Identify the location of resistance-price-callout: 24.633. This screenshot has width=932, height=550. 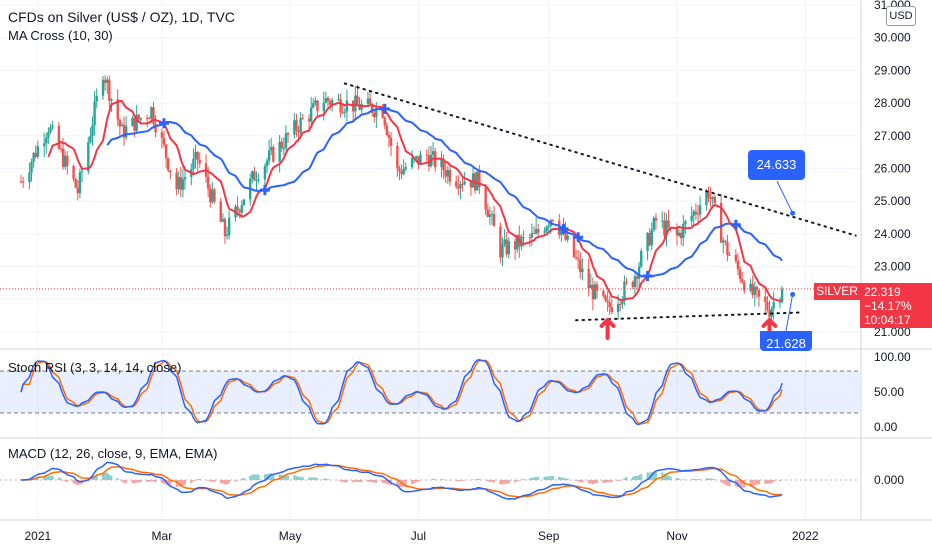
(776, 165).